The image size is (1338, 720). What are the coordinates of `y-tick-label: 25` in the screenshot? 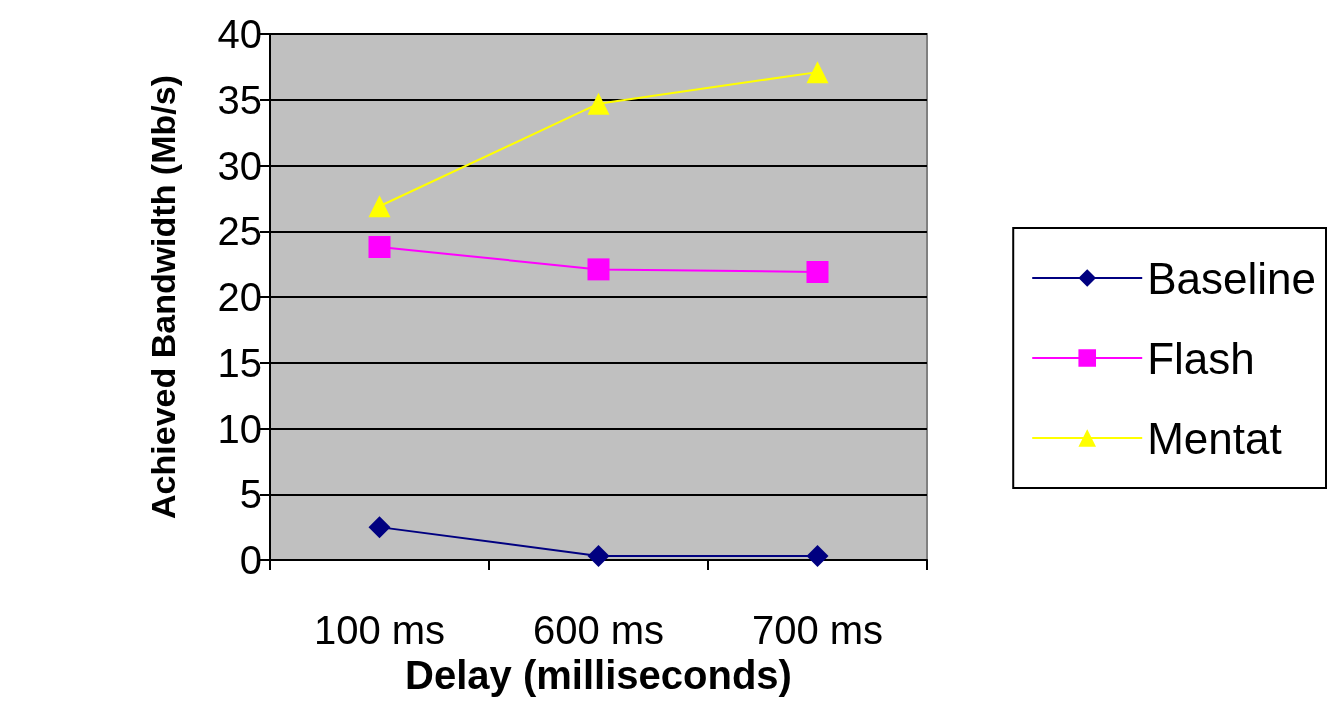 It's located at (239, 231).